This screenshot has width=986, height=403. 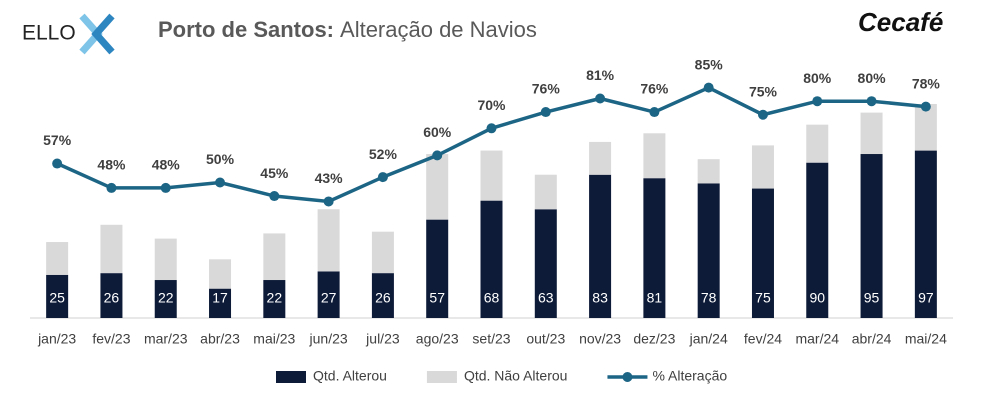 What do you see at coordinates (817, 298) in the screenshot?
I see `bar-value-label: 90` at bounding box center [817, 298].